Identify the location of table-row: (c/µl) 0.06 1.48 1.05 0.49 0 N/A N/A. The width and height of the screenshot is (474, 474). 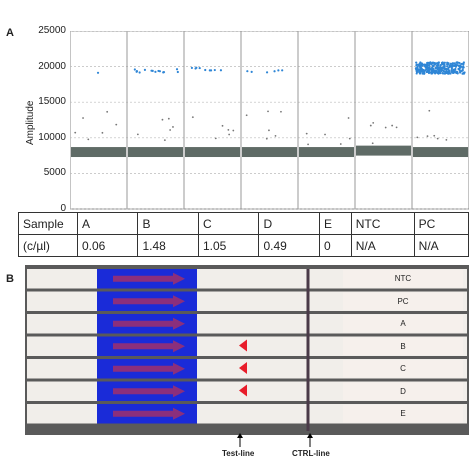
(244, 245).